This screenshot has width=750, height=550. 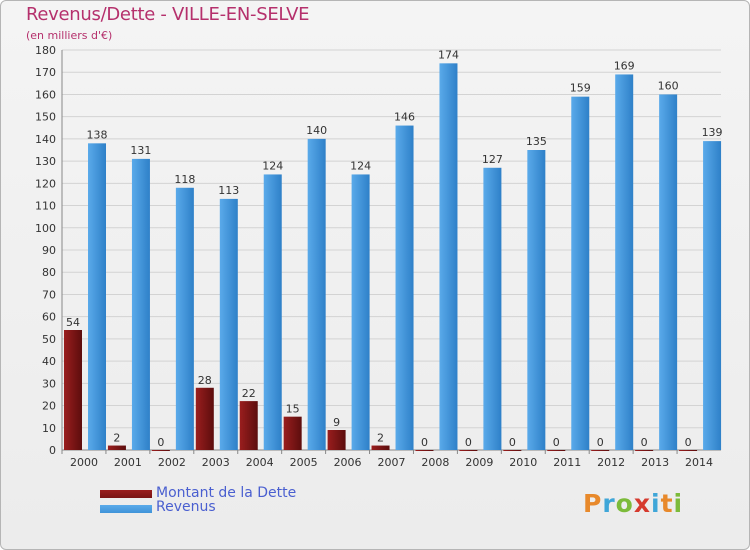 What do you see at coordinates (293, 409) in the screenshot?
I see `debt-value-label: 15` at bounding box center [293, 409].